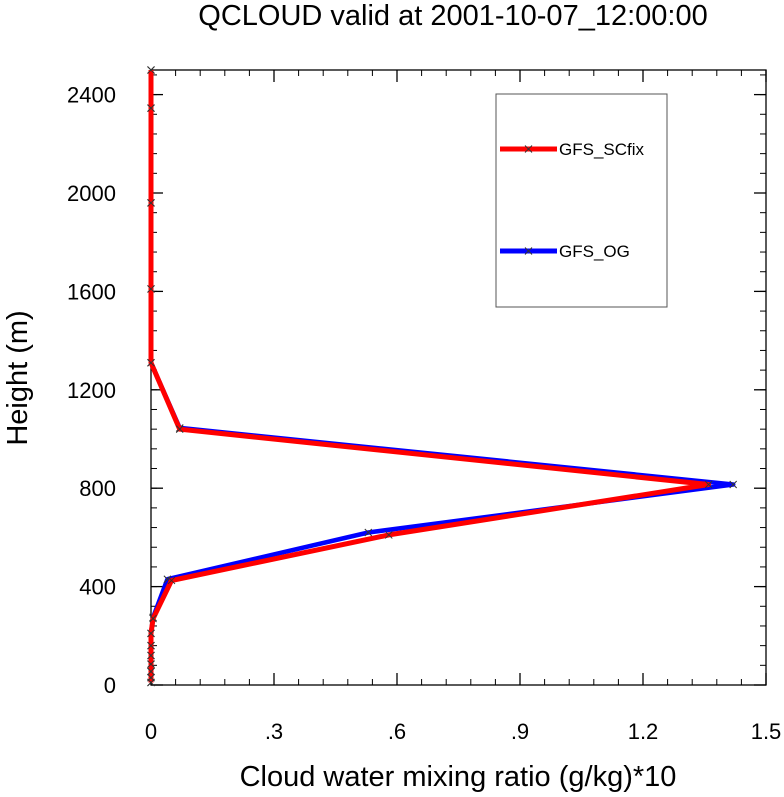 Image resolution: width=784 pixels, height=797 pixels. Describe the element at coordinates (91, 95) in the screenshot. I see `y-tick-label: 2400` at that location.